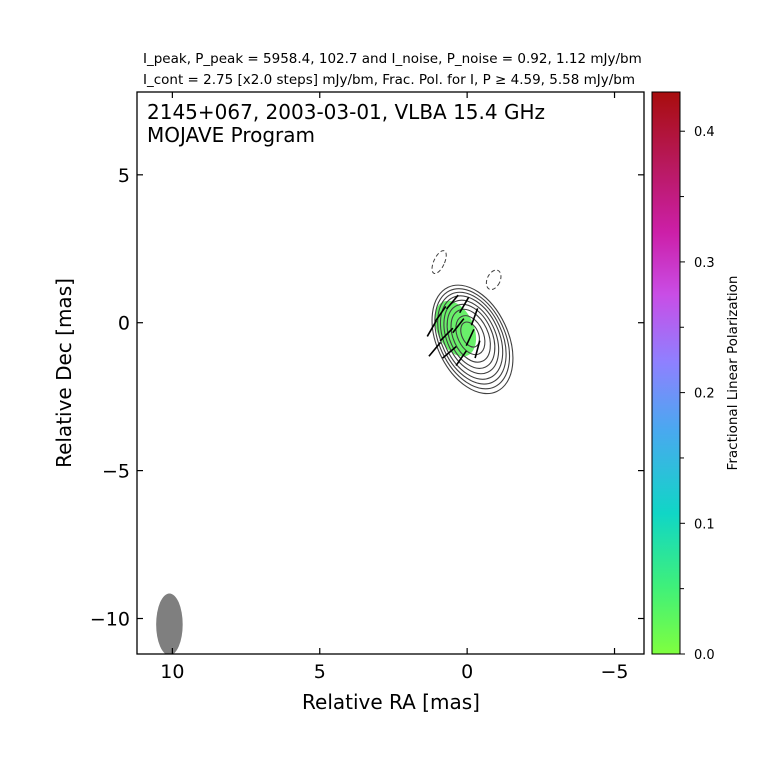  What do you see at coordinates (704, 524) in the screenshot?
I see `colorbar-tick-label: 0.1` at bounding box center [704, 524].